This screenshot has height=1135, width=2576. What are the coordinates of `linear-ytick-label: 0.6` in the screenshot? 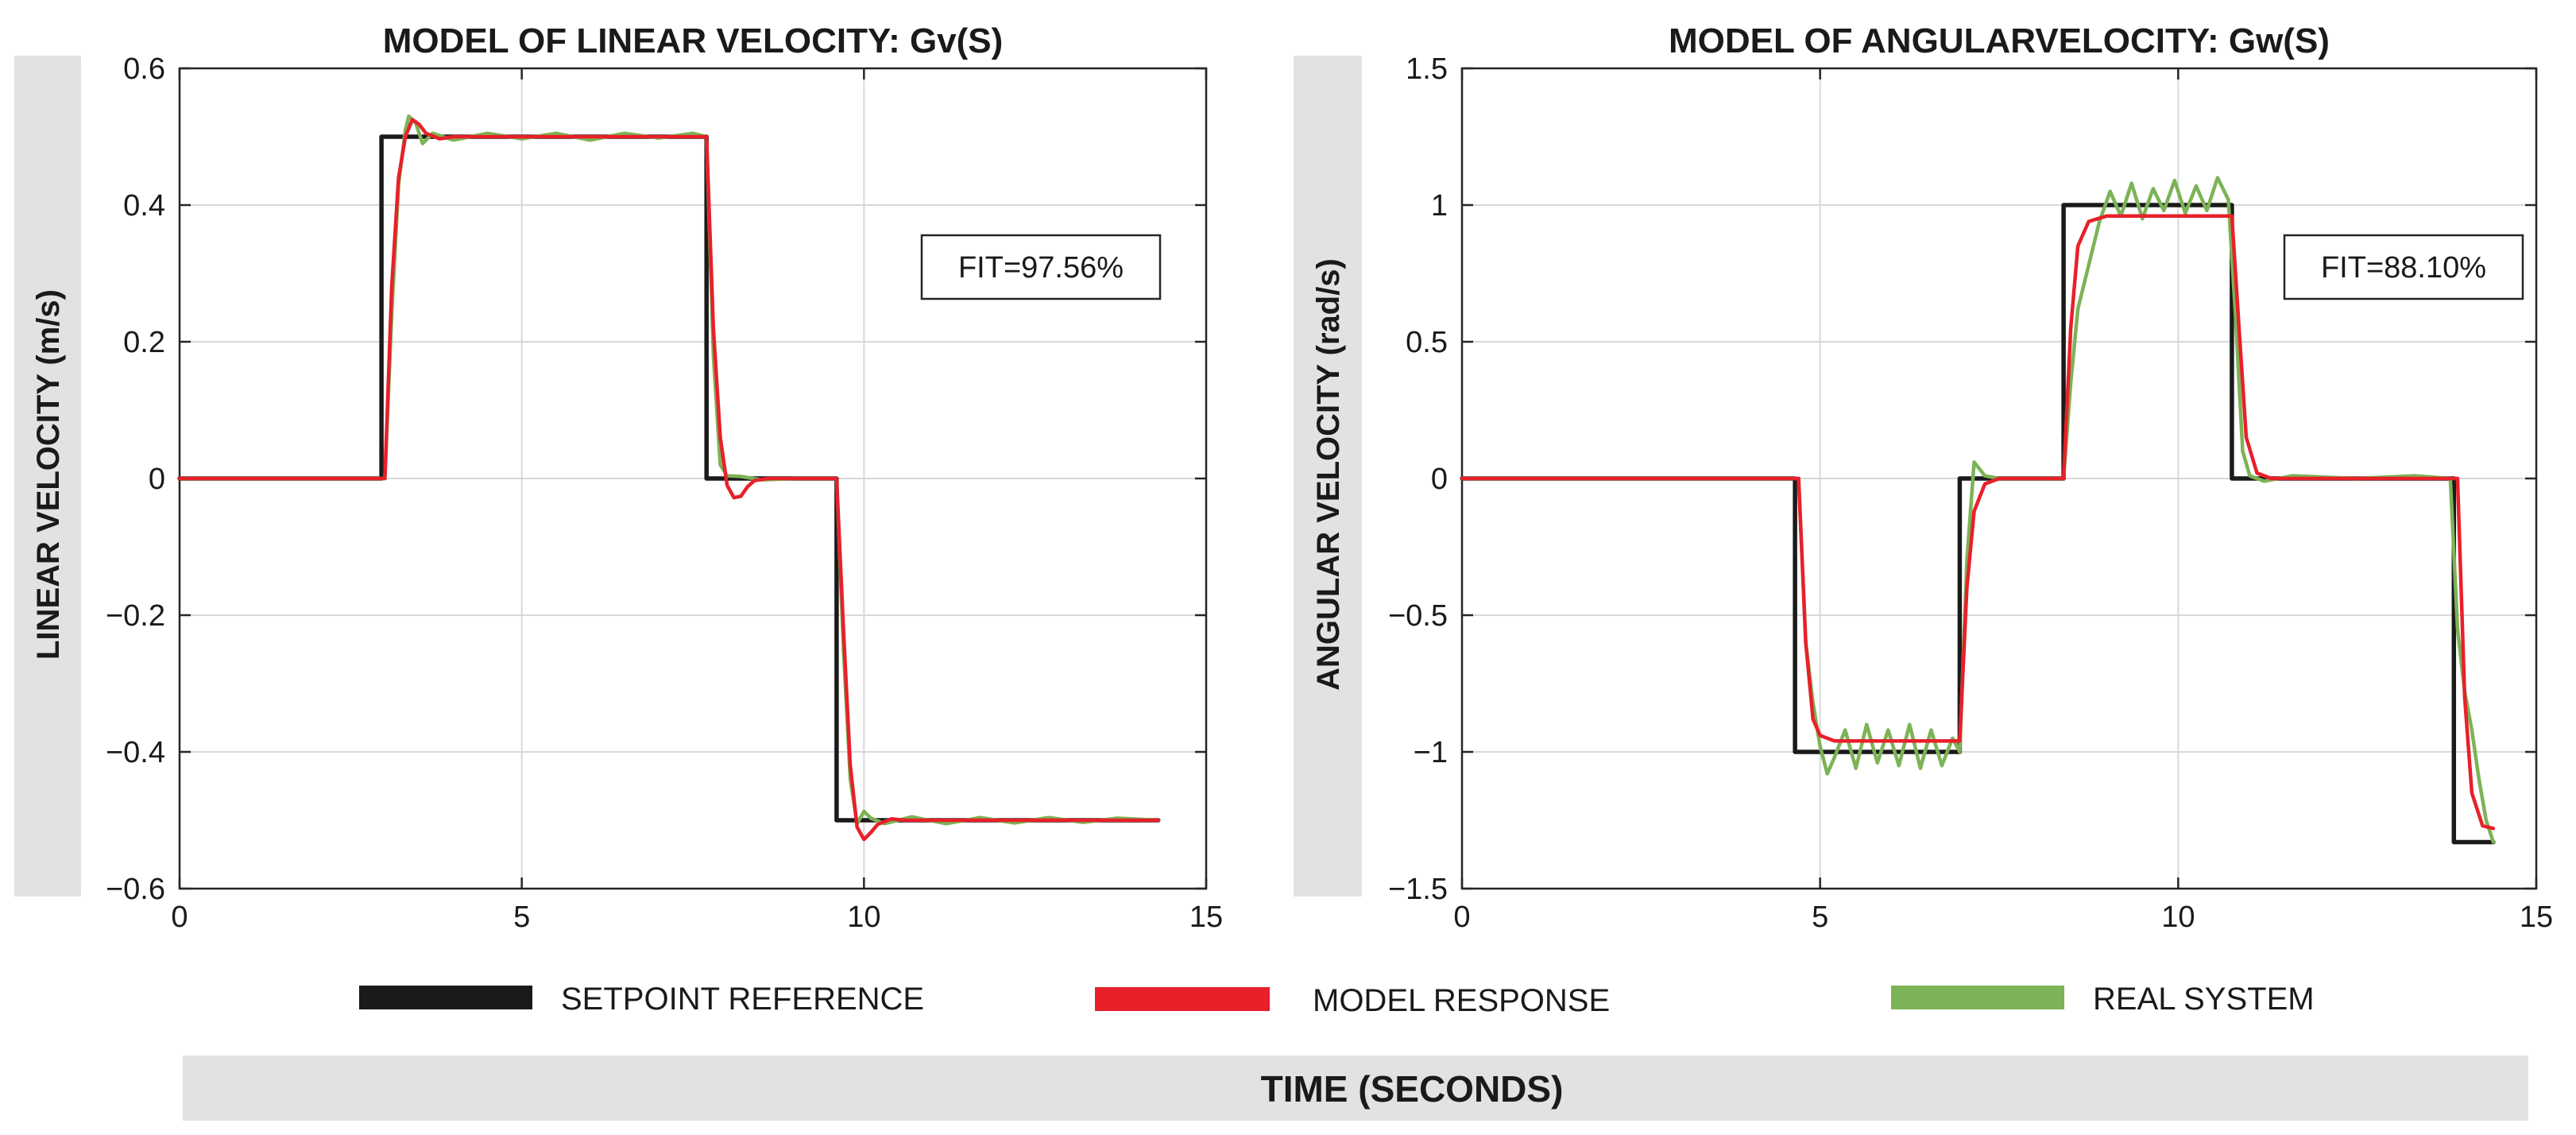 It's located at (144, 69).